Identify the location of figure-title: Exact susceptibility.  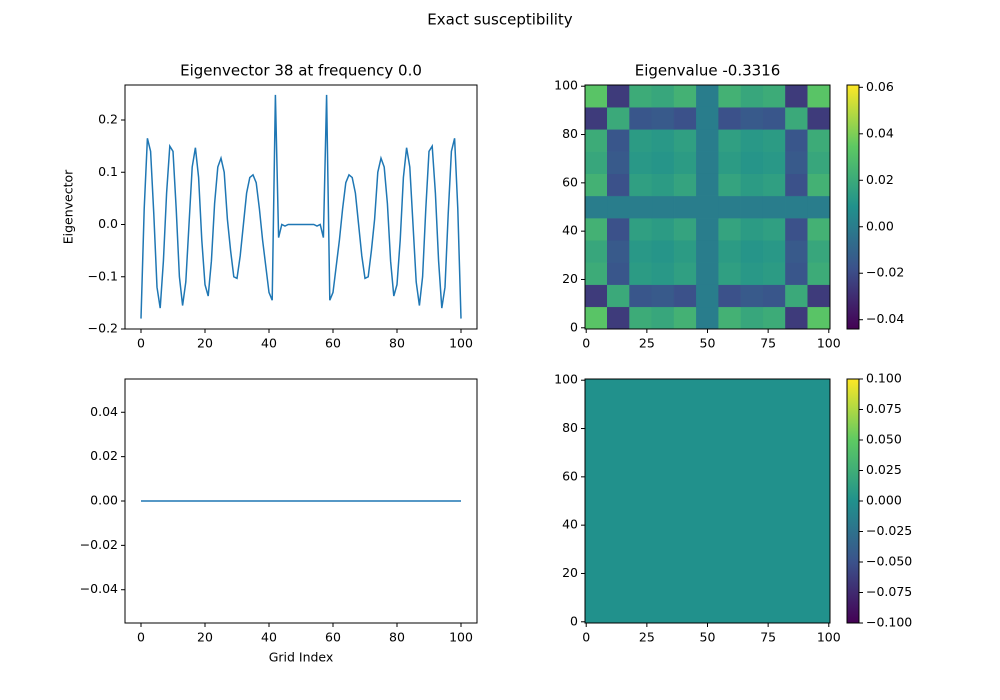
(500, 20).